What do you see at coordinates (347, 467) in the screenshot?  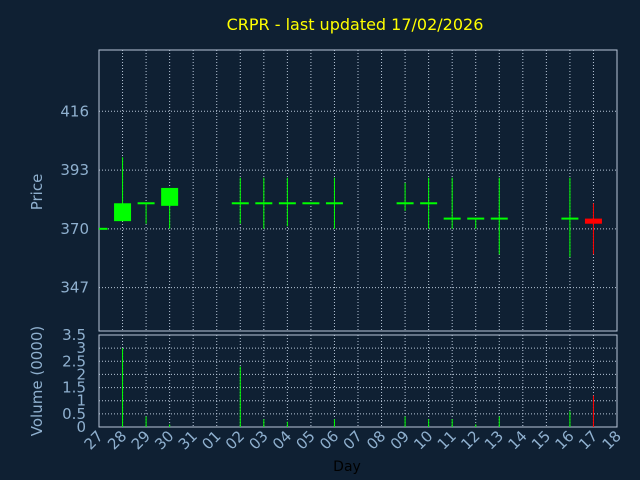 I see `x-axis-label: Day` at bounding box center [347, 467].